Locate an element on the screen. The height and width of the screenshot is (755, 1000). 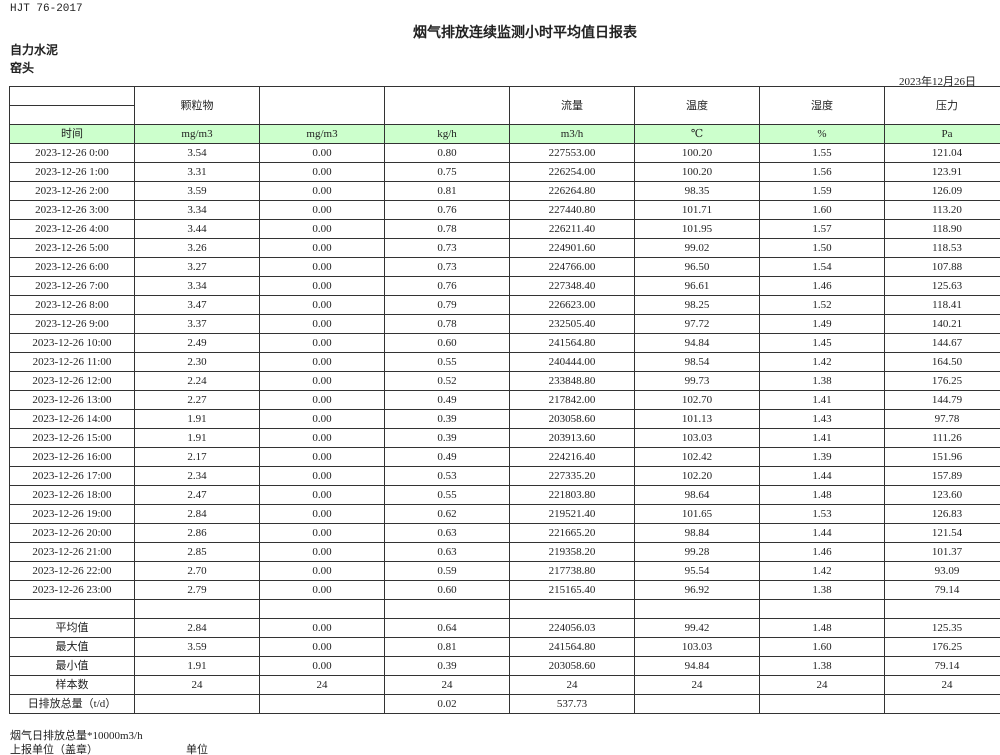
units-row: 时间 mg/m3 mg/m3 kg/h m3/h ℃% Pa is located at coordinates (504, 134).